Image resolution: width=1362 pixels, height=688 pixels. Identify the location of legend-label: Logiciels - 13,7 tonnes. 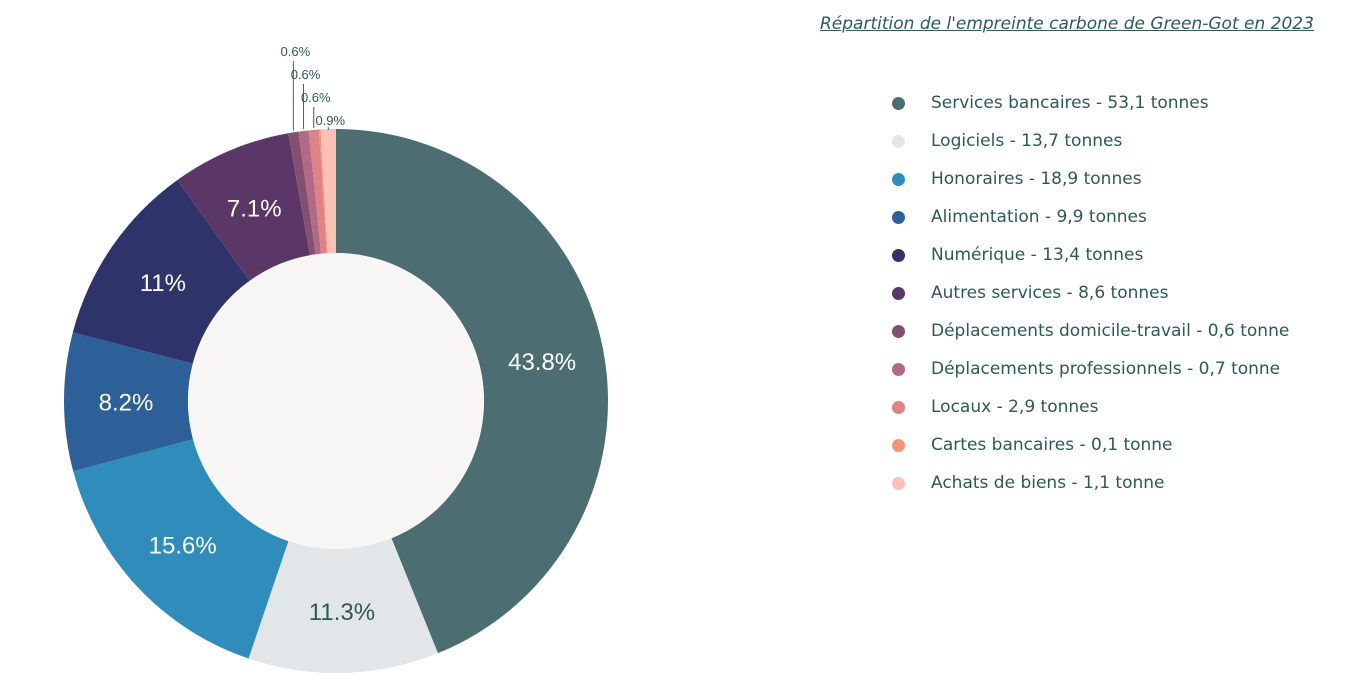
(1027, 141).